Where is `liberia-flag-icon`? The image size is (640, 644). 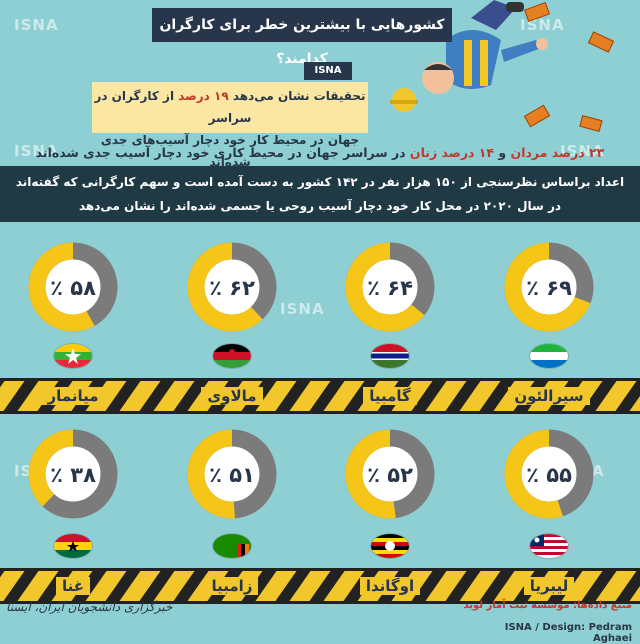 liberia-flag-icon is located at coordinates (549, 546).